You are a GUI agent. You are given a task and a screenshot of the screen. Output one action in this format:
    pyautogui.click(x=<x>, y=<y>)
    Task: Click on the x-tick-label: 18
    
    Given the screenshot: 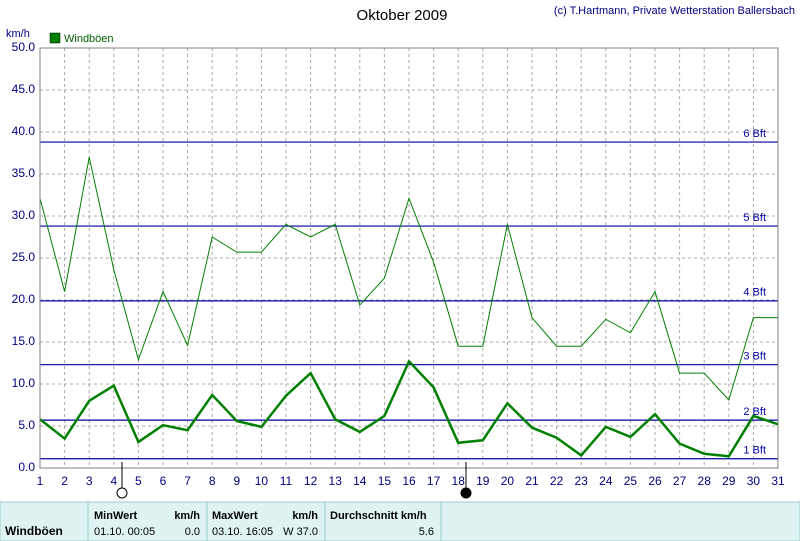 What is the action you would take?
    pyautogui.click(x=459, y=481)
    